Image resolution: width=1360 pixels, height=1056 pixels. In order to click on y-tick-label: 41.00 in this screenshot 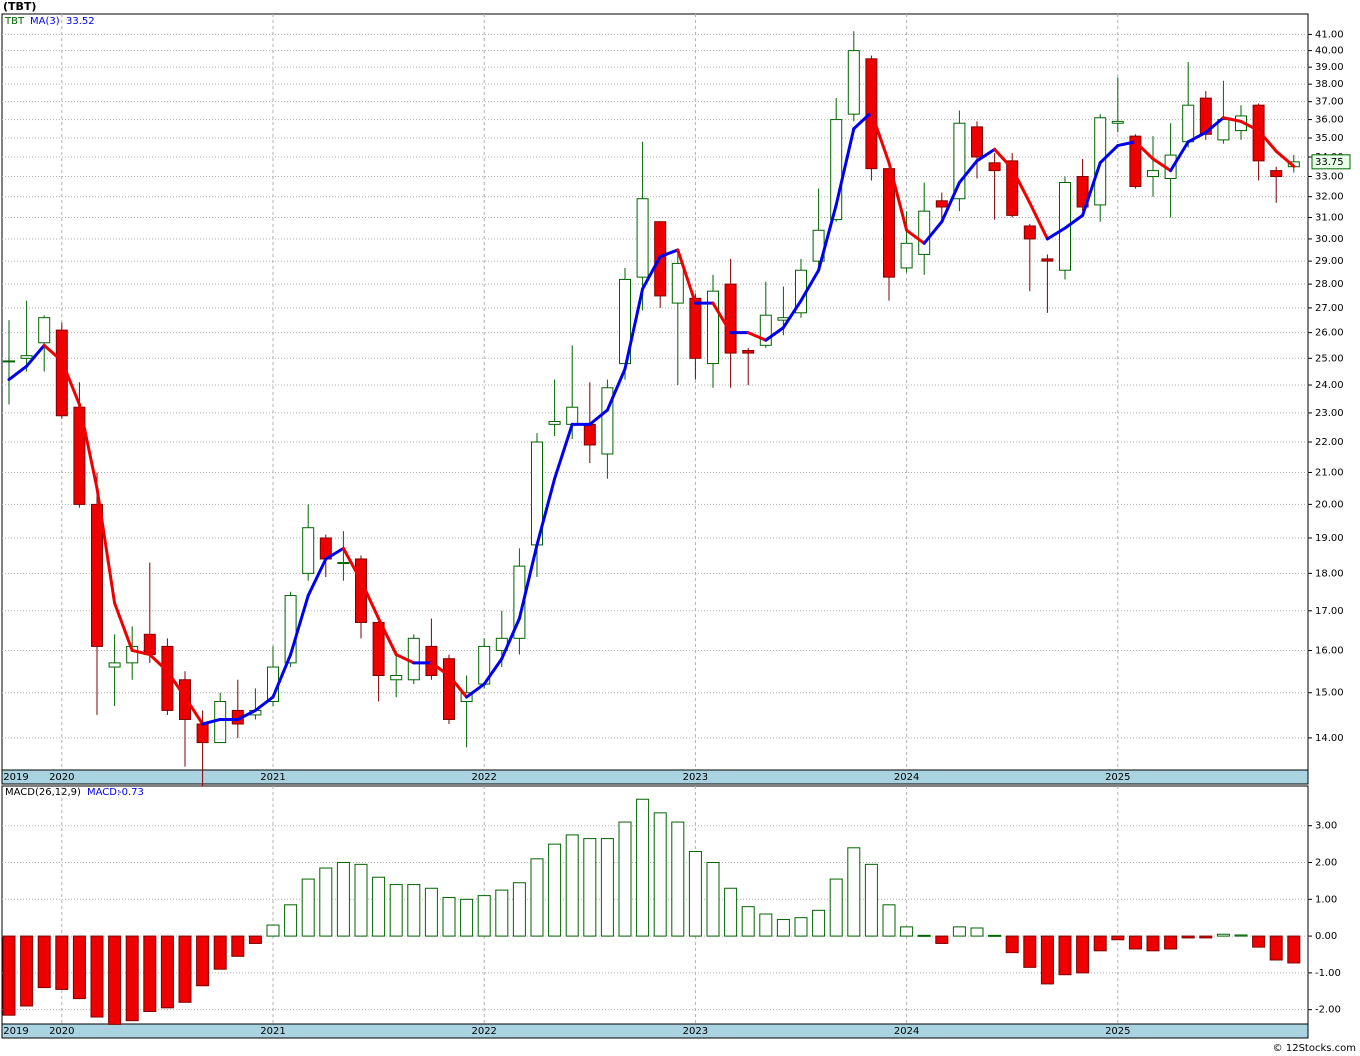, I will do `click(1329, 34)`.